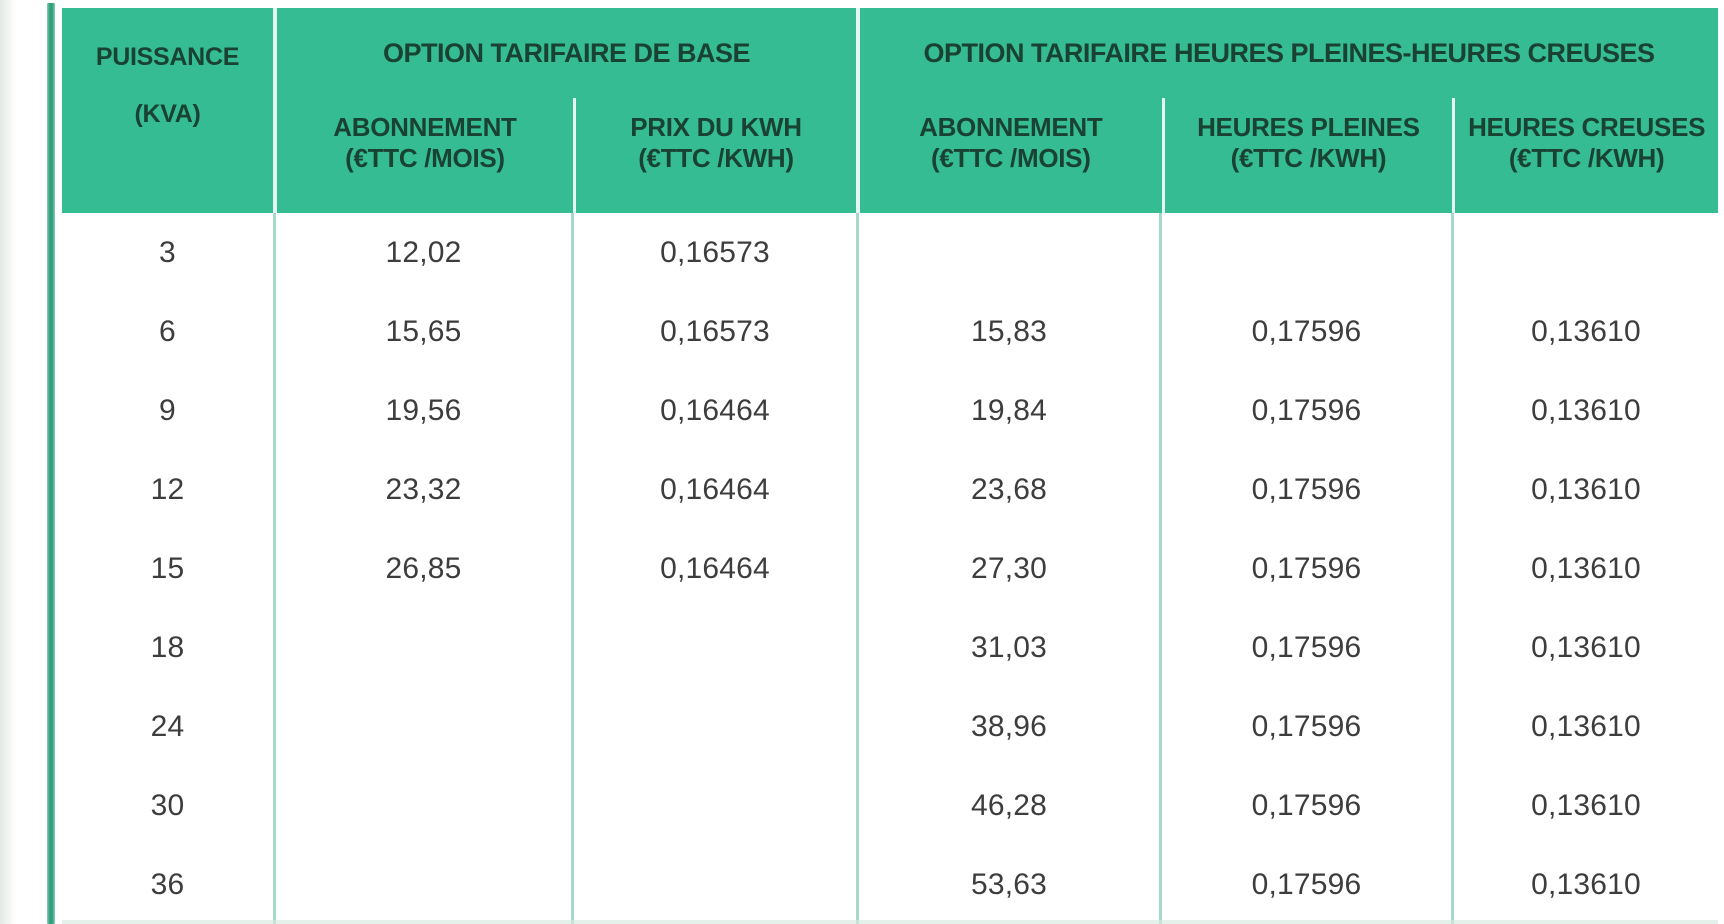 The height and width of the screenshot is (924, 1724). Describe the element at coordinates (1007, 489) in the screenshot. I see `cell-hphc-abonnement: 23,68` at that location.